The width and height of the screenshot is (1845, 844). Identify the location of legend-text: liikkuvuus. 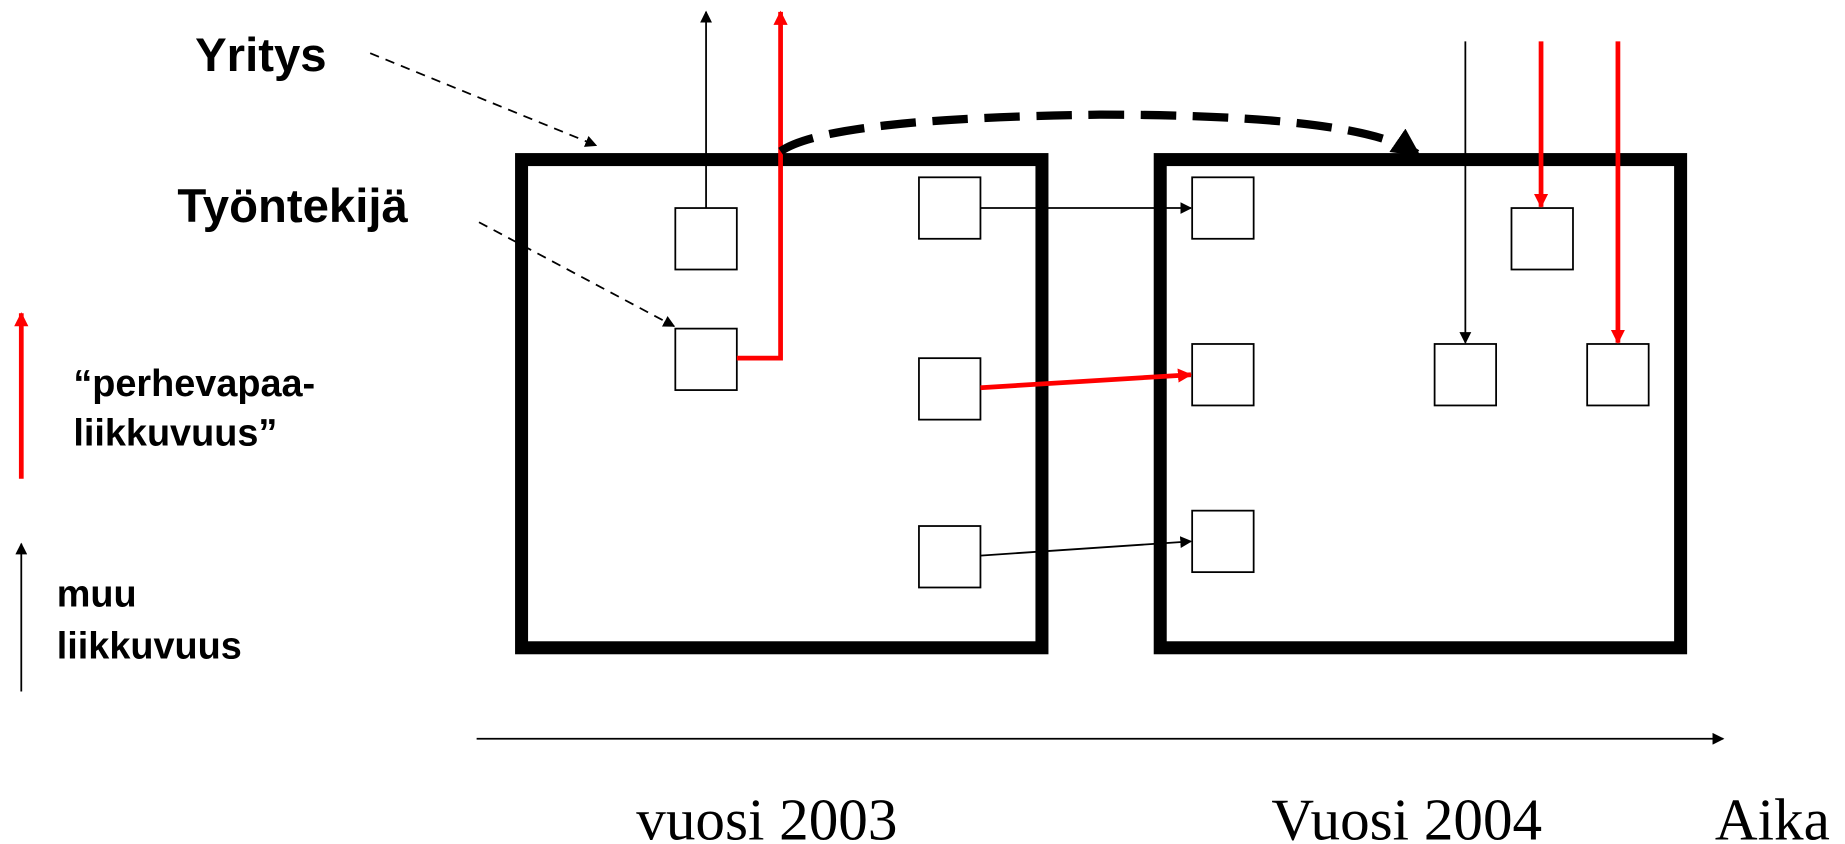
(149, 646).